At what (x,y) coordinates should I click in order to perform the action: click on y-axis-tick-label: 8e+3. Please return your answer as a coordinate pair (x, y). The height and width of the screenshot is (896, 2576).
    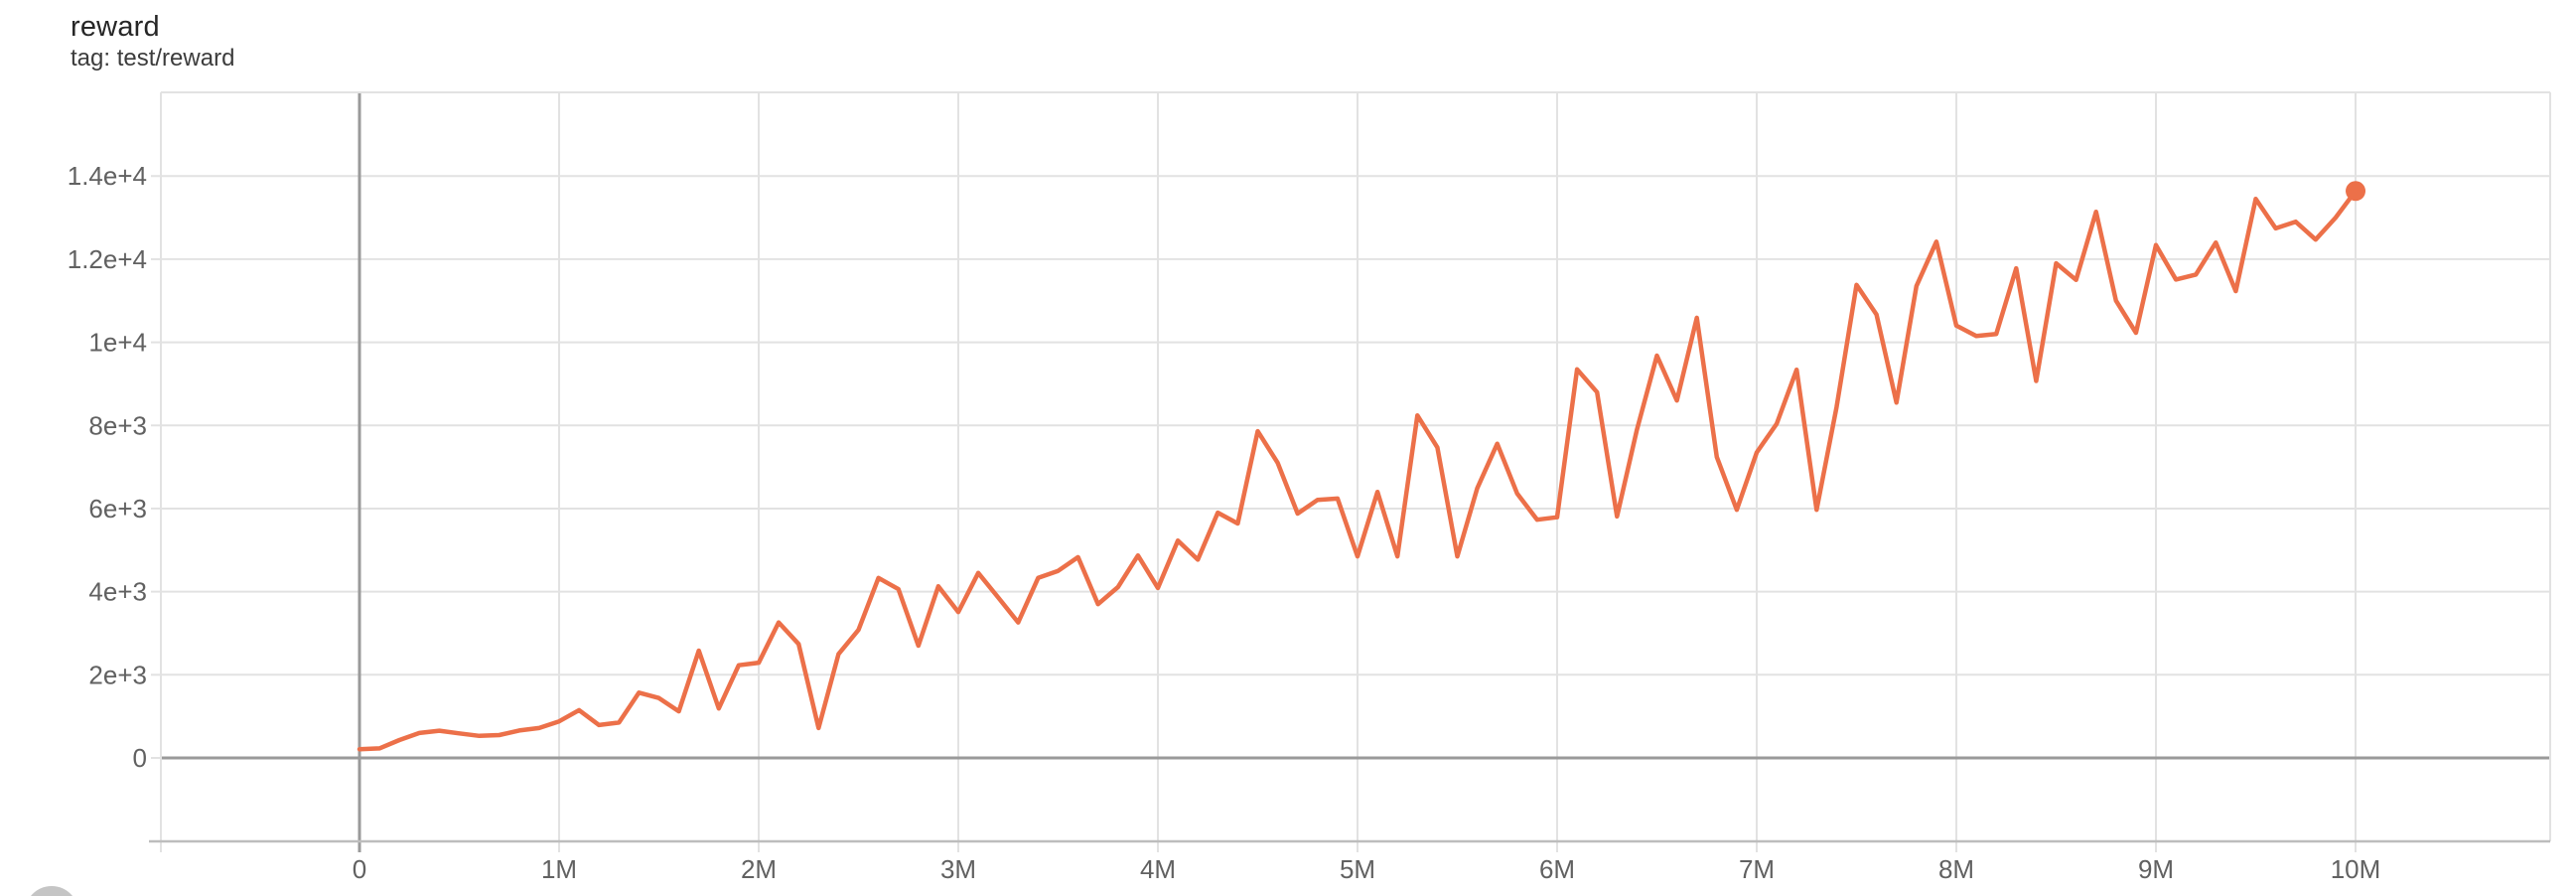
    Looking at the image, I should click on (118, 425).